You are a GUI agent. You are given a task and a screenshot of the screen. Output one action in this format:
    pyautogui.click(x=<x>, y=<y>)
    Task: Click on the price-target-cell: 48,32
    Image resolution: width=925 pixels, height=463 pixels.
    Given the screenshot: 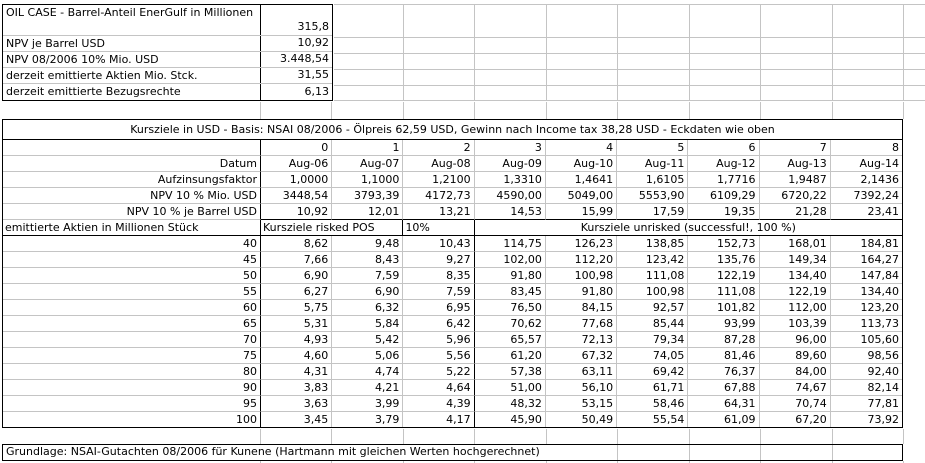 What is the action you would take?
    pyautogui.click(x=510, y=404)
    